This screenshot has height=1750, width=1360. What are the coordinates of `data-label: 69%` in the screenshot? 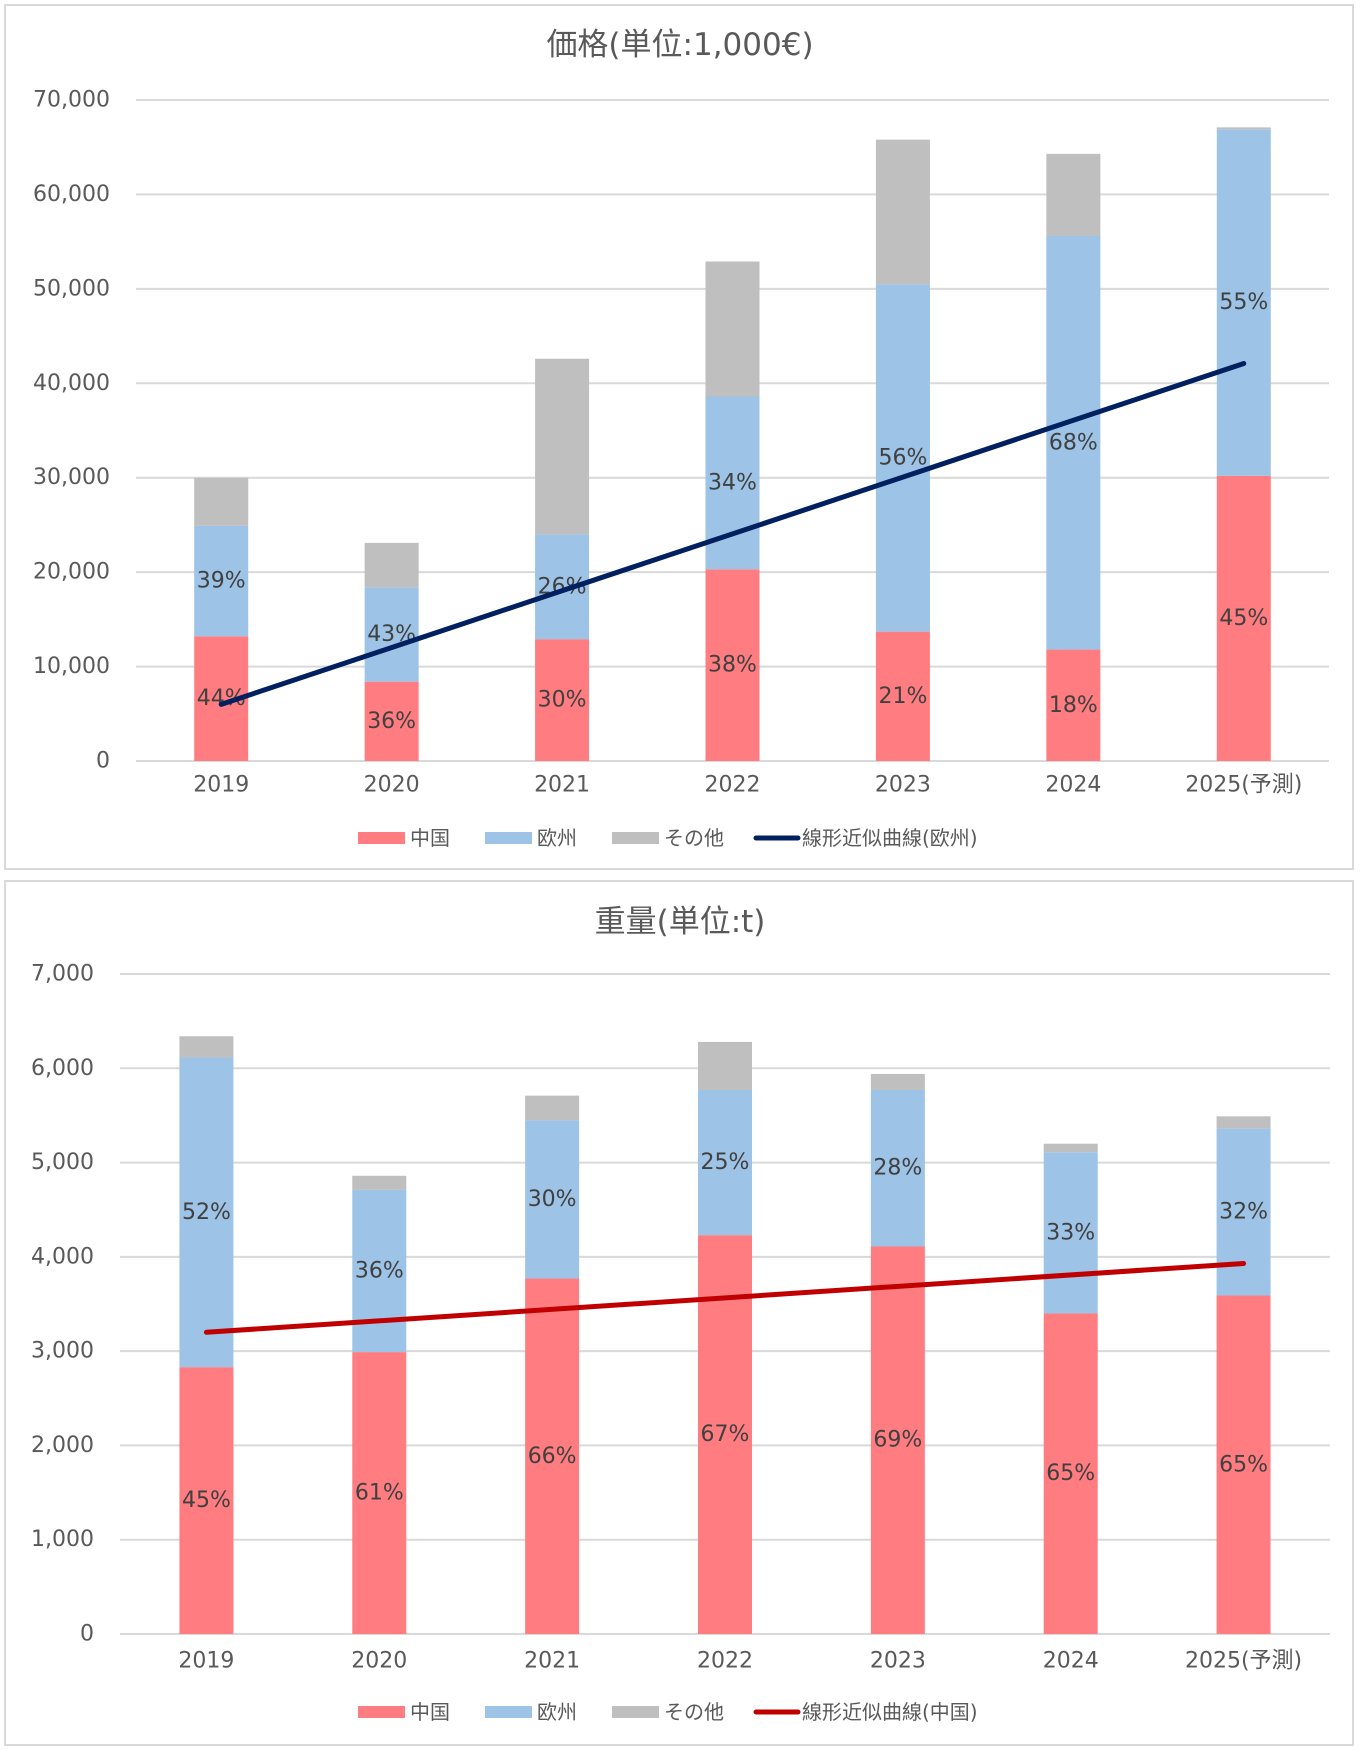 It's located at (897, 1440).